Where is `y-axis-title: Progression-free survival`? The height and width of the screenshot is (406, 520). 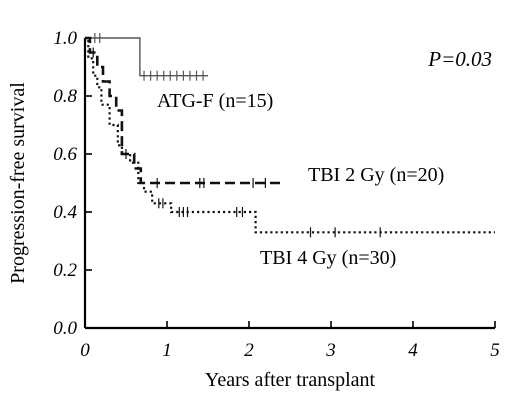 y-axis-title: Progression-free survival is located at coordinates (18, 183).